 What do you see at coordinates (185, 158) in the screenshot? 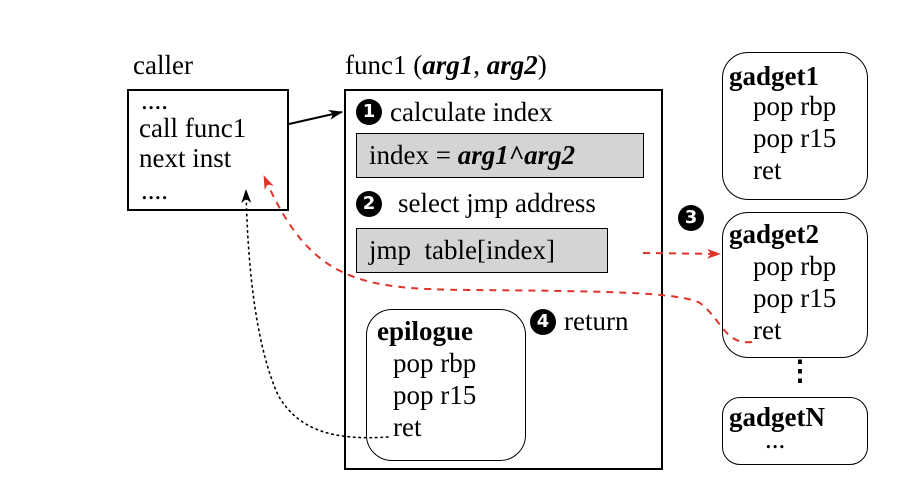
I see `caller-line-3: next inst` at bounding box center [185, 158].